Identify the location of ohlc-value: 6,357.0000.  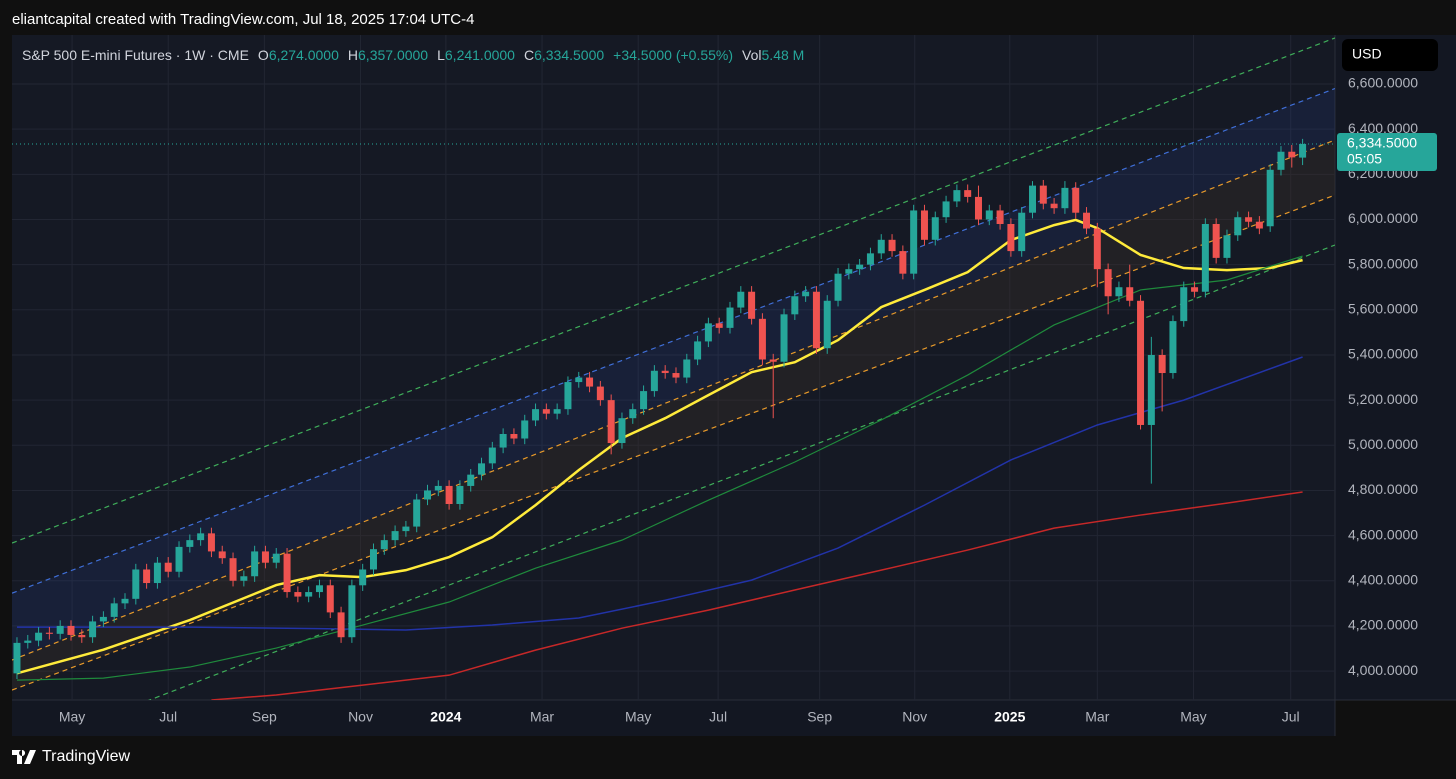
(393, 55).